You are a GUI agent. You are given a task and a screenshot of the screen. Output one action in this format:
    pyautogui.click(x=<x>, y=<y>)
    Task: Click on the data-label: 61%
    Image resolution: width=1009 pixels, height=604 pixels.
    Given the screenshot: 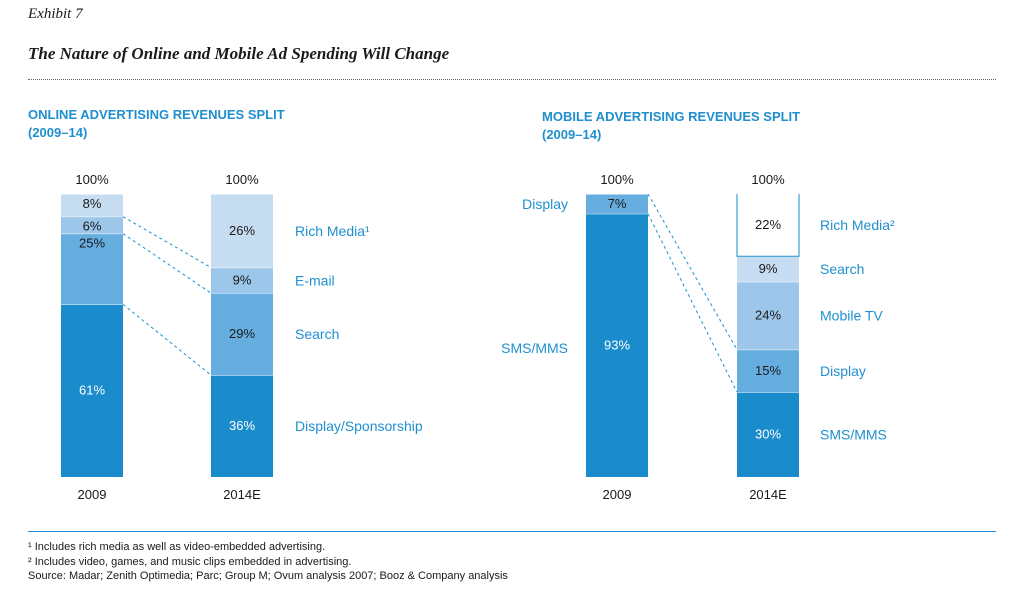 What is the action you would take?
    pyautogui.click(x=92, y=390)
    